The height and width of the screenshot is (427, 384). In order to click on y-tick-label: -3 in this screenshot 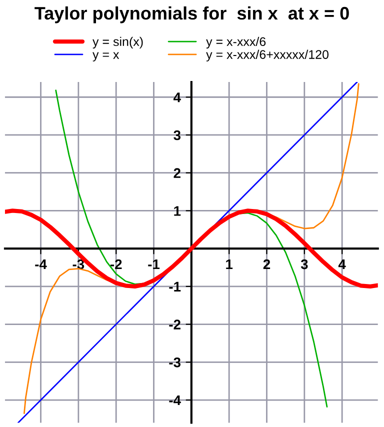, I will do `click(175, 362)`.